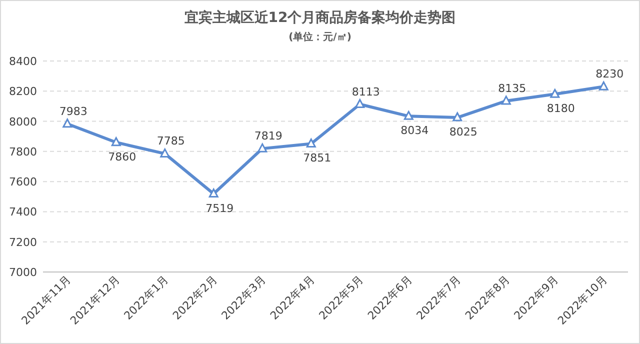 The width and height of the screenshot is (640, 344). Describe the element at coordinates (170, 141) in the screenshot. I see `data-label: 7785` at that location.